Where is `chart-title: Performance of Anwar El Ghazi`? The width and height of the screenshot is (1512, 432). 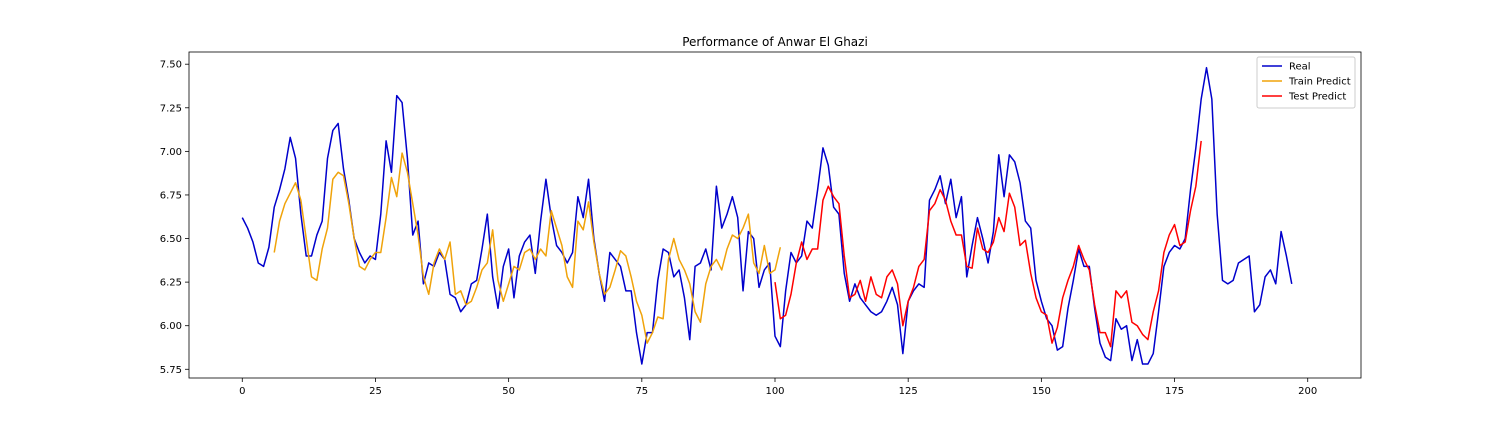 chart-title: Performance of Anwar El Ghazi is located at coordinates (775, 42).